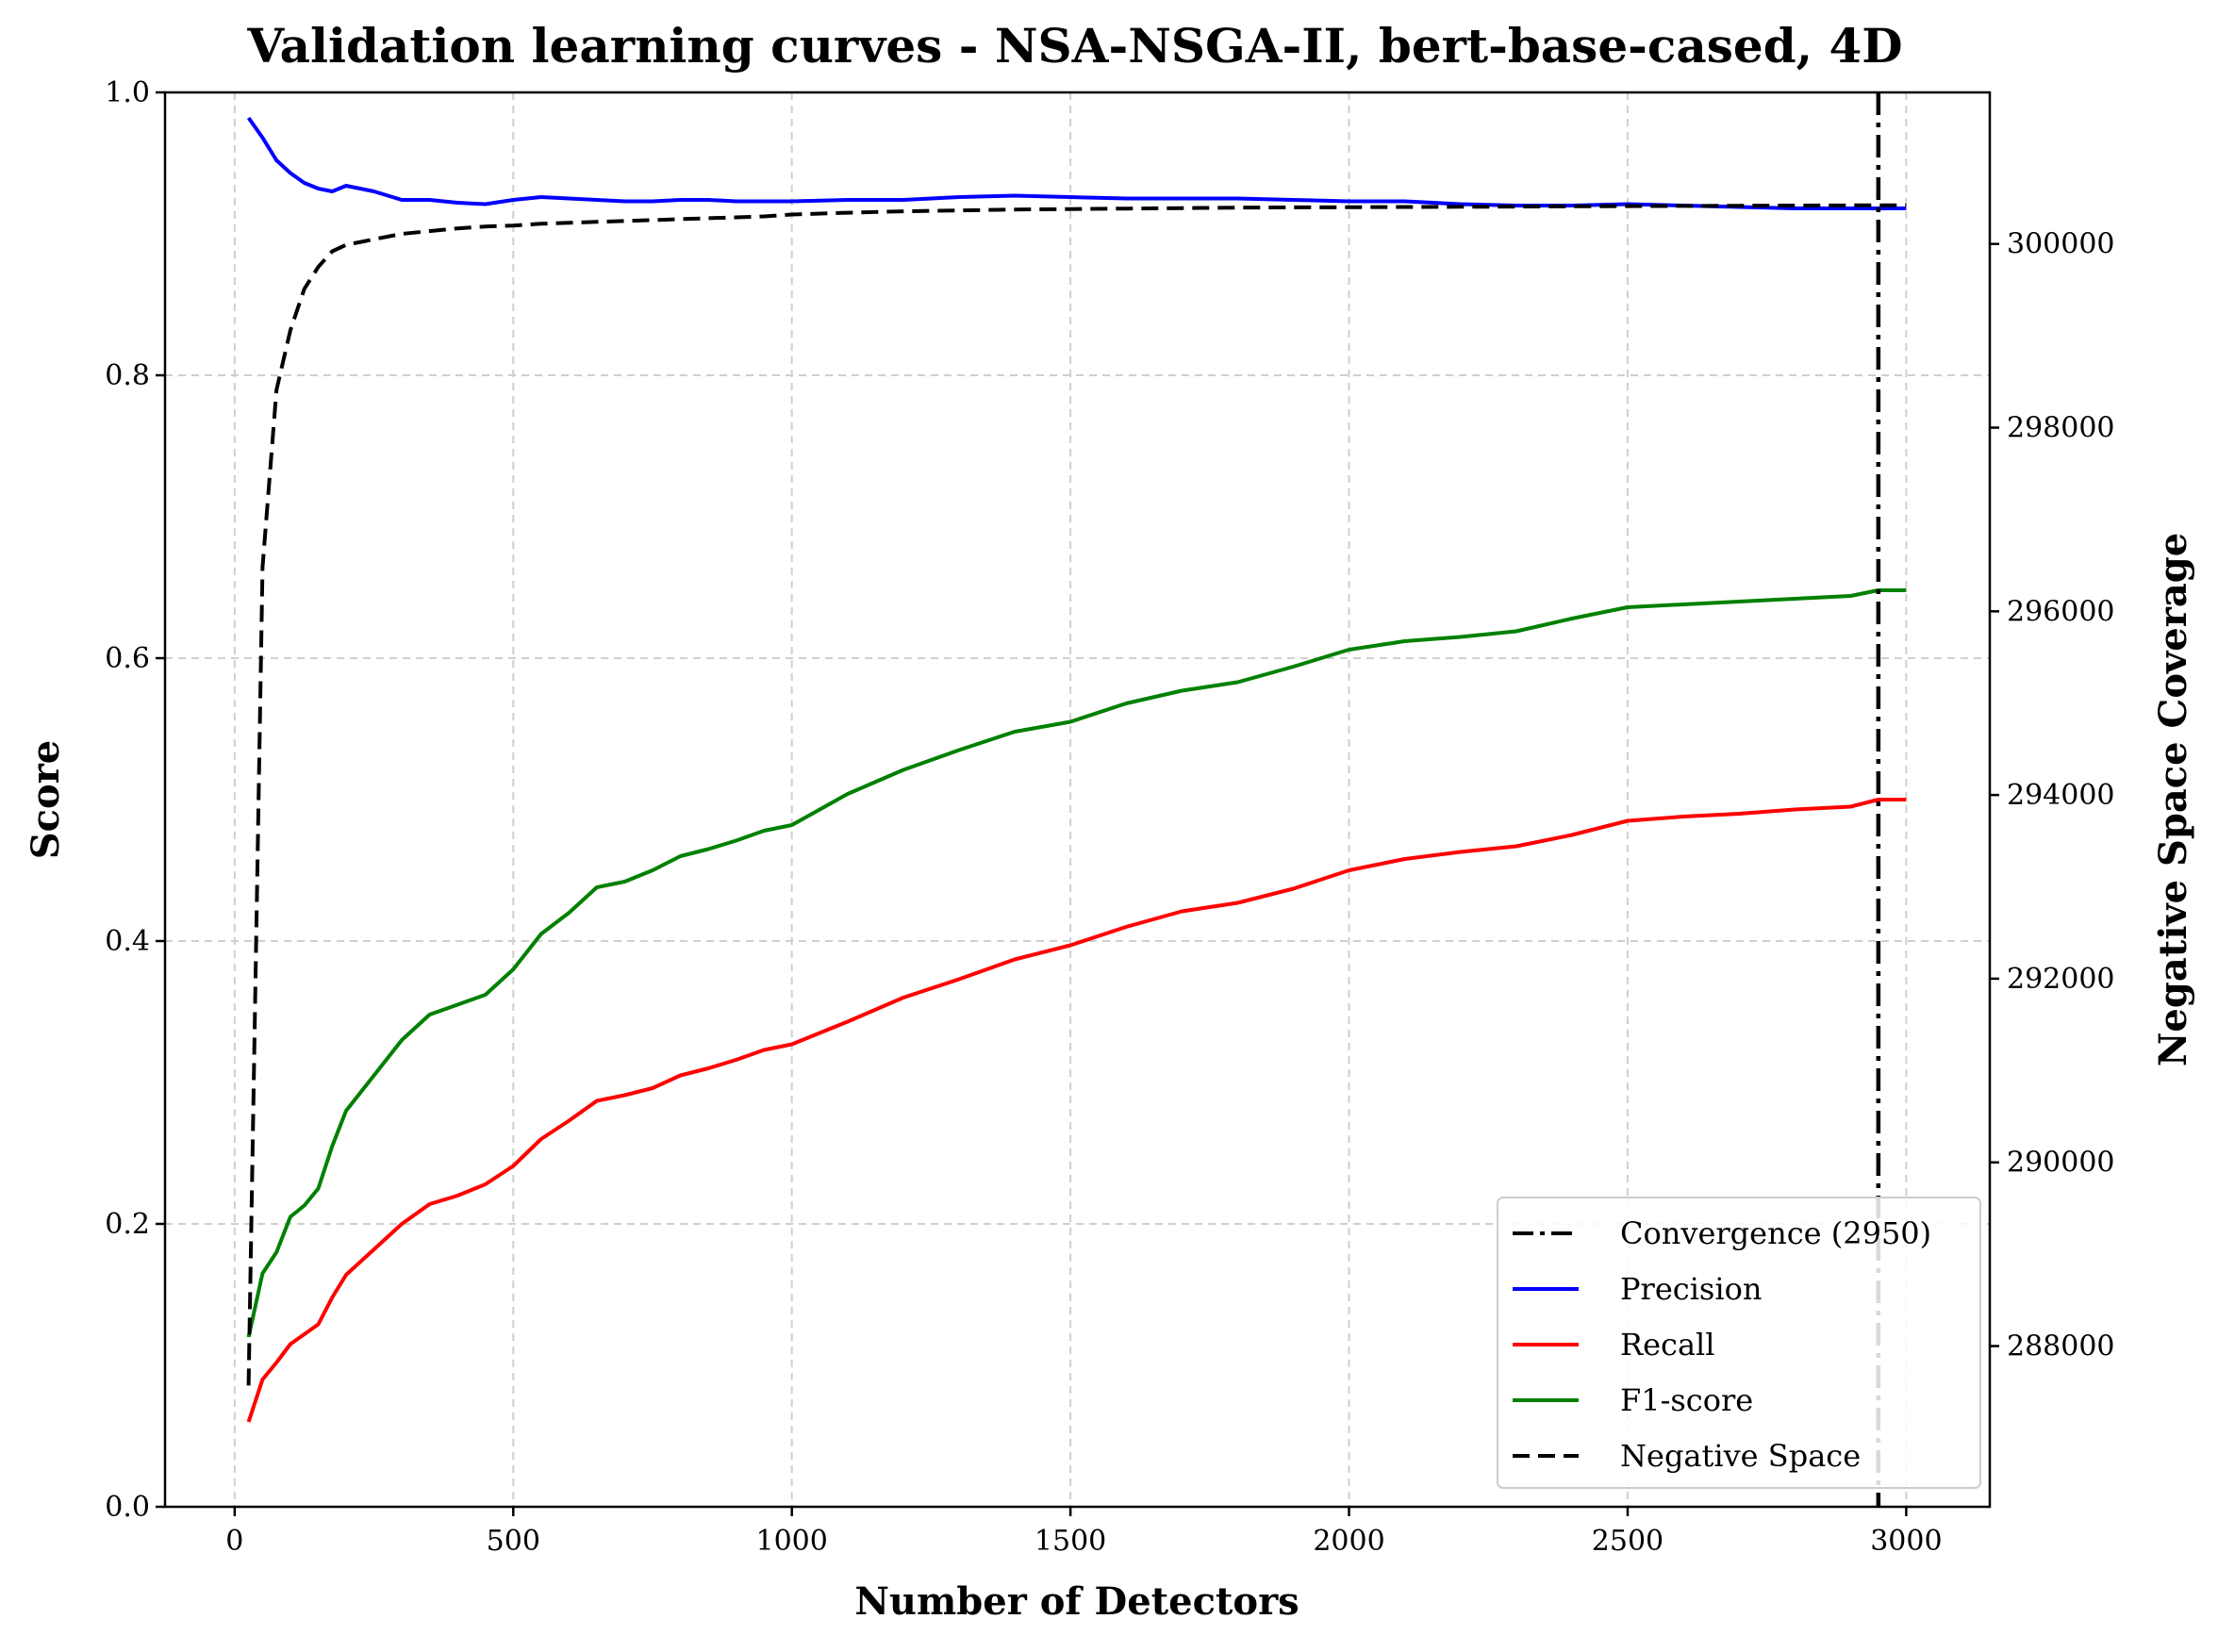 This screenshot has width=2218, height=1652. What do you see at coordinates (2061, 979) in the screenshot?
I see `y2-tick-label: 292000` at bounding box center [2061, 979].